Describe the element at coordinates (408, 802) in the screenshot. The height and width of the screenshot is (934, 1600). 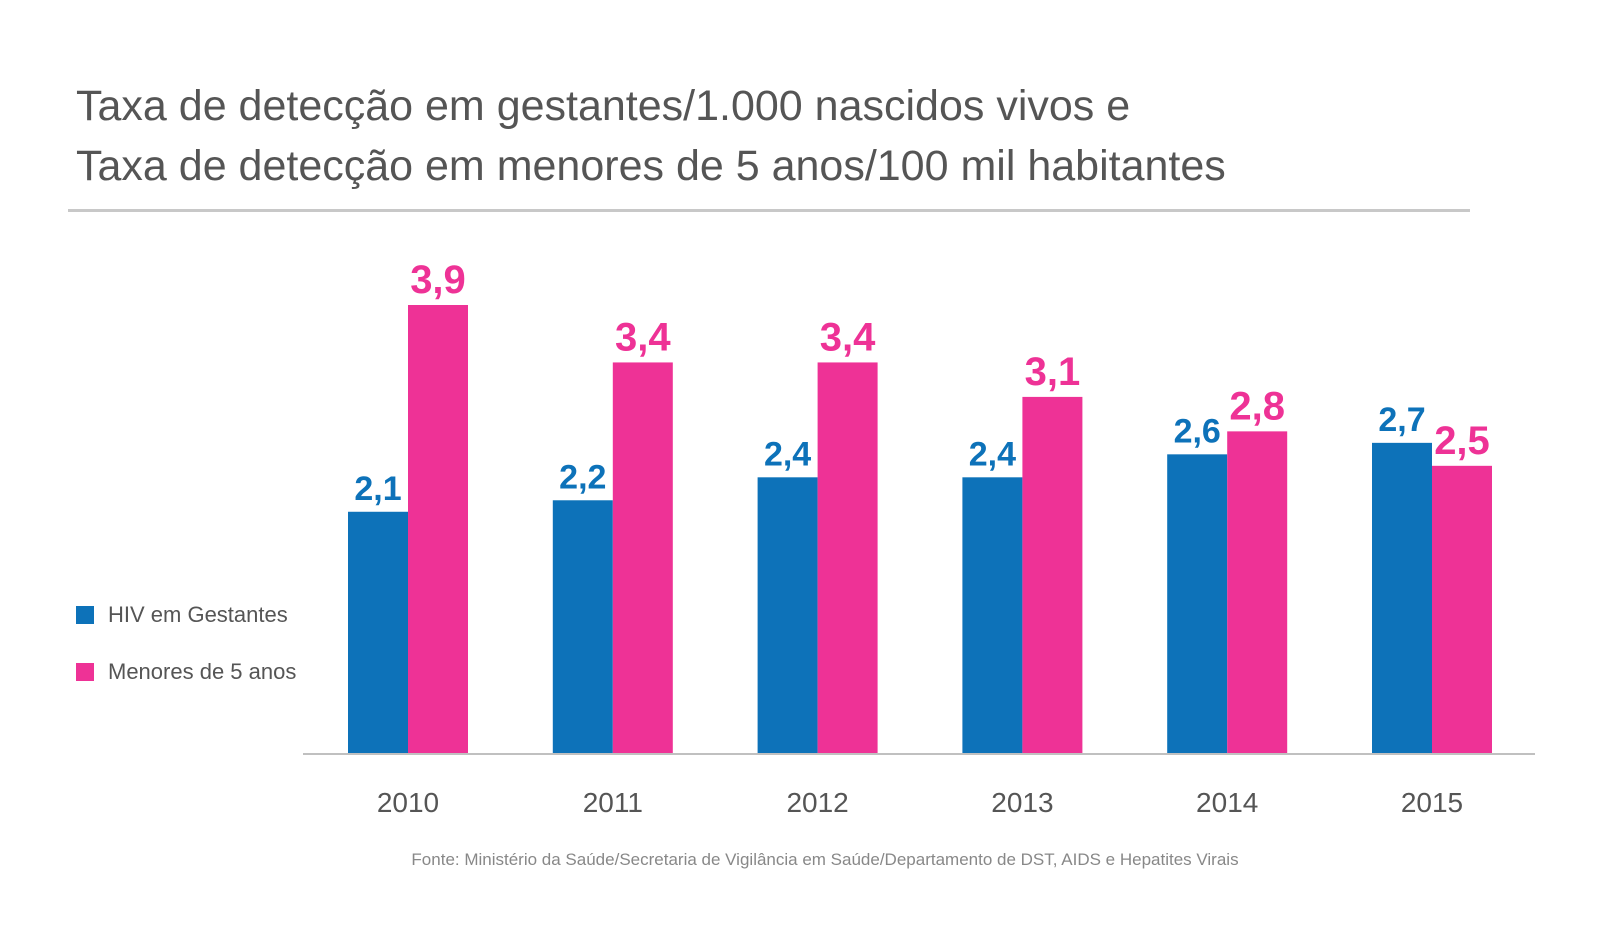
I see `x-tick-label: 2010` at that location.